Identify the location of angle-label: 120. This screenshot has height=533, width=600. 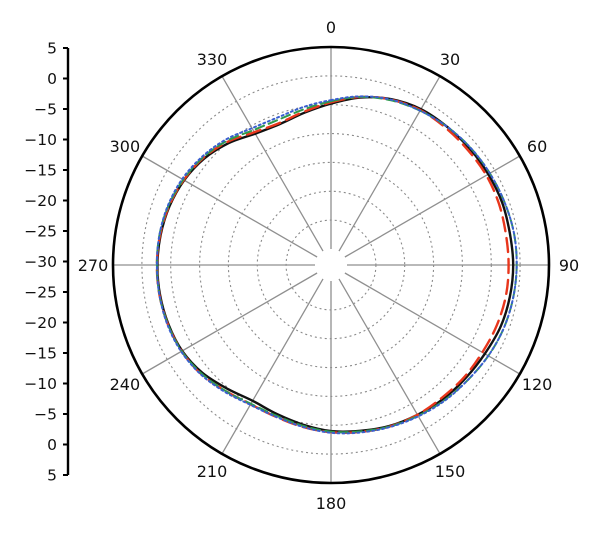
(537, 384).